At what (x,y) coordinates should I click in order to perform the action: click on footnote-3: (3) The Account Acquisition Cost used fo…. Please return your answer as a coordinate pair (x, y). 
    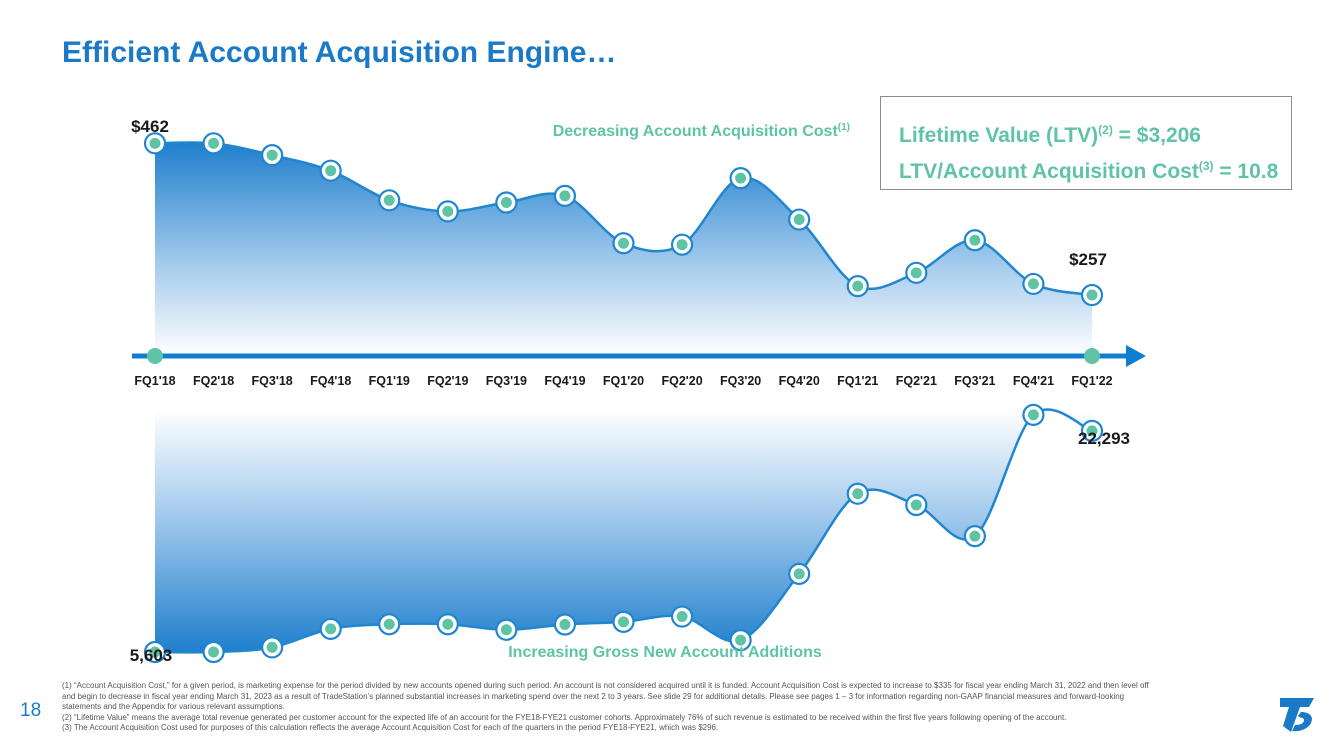
    Looking at the image, I should click on (390, 727).